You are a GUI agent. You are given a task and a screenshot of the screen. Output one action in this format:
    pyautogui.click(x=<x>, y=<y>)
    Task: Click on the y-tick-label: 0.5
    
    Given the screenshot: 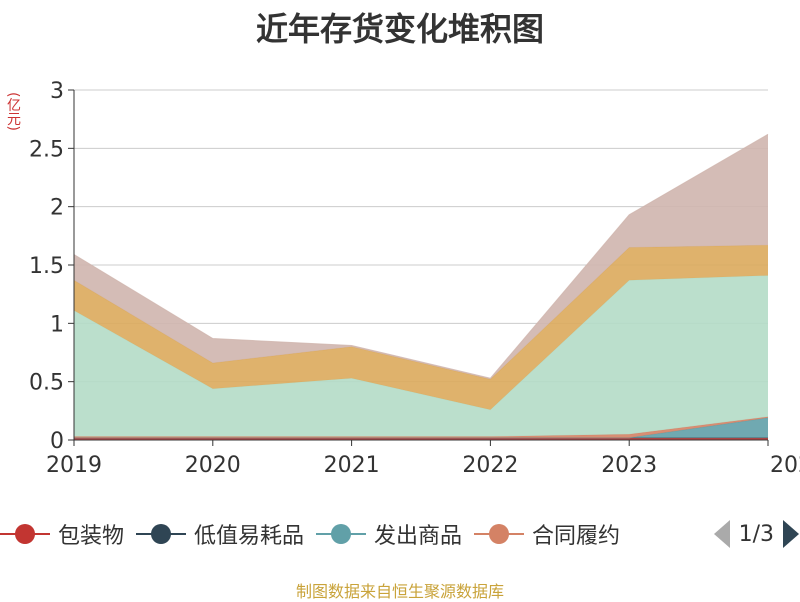 What is the action you would take?
    pyautogui.click(x=46, y=383)
    